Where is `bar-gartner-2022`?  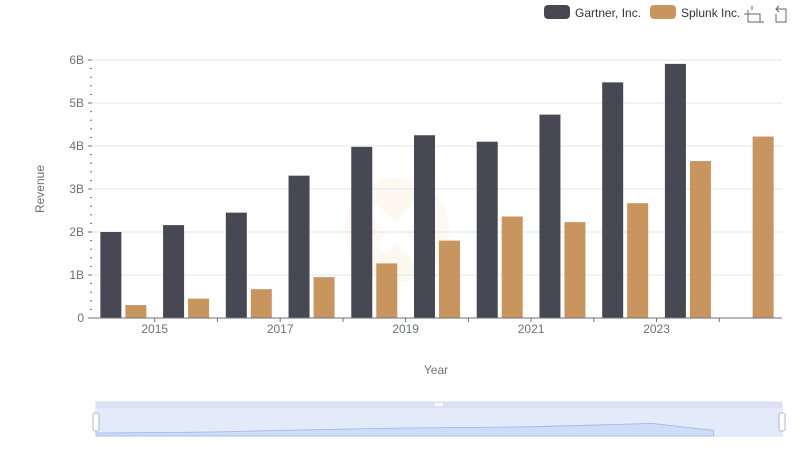 bar-gartner-2022 is located at coordinates (613, 200).